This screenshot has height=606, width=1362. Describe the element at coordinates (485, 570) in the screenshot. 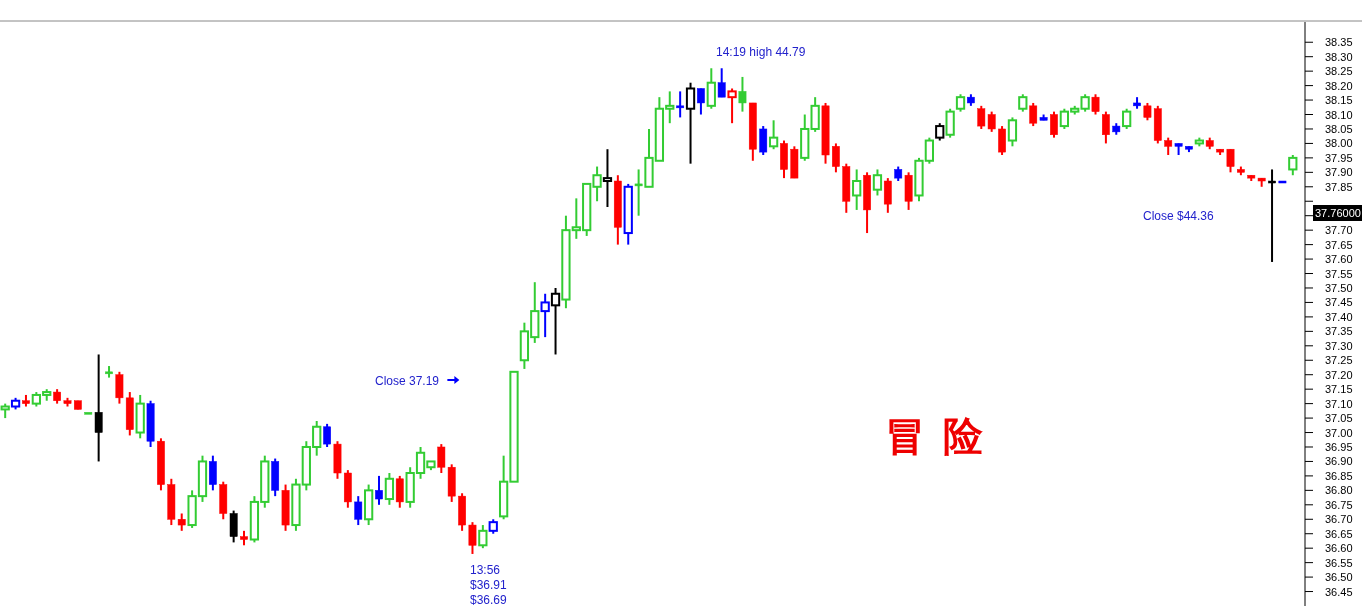

I see `annotation: 13:56` at that location.